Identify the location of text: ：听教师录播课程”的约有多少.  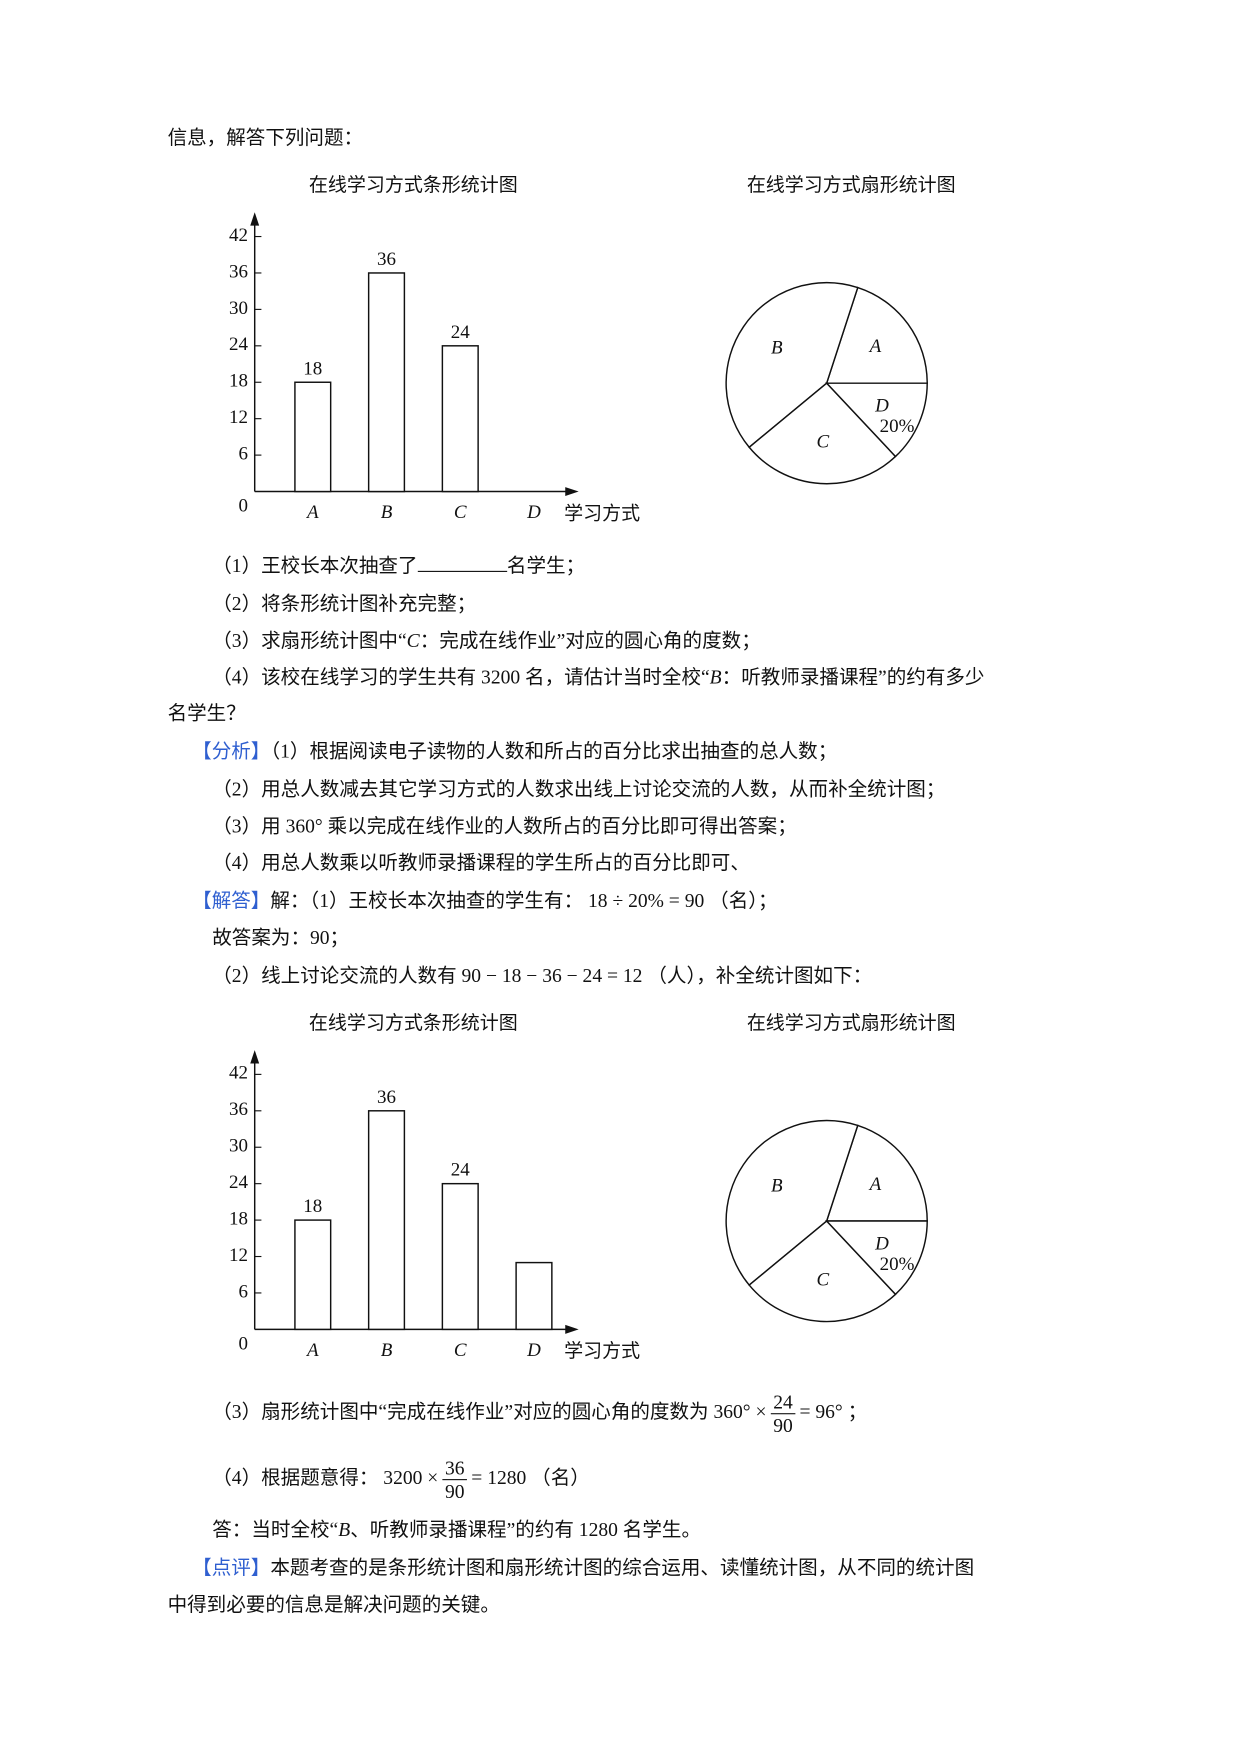
(853, 677).